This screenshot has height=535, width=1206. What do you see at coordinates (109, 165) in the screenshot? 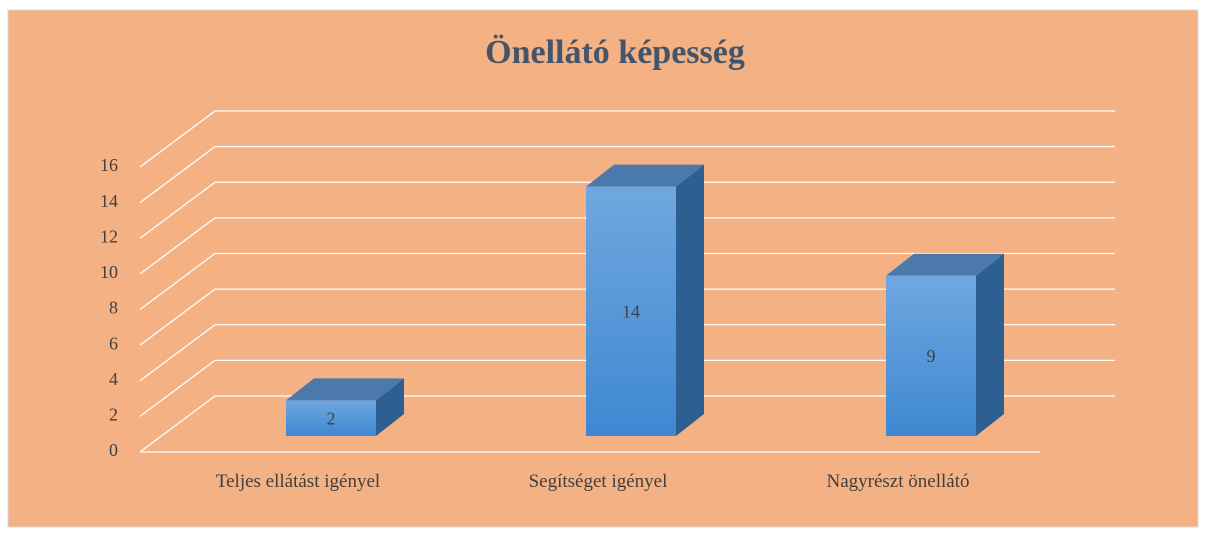
I see `y-tick-label: 16` at bounding box center [109, 165].